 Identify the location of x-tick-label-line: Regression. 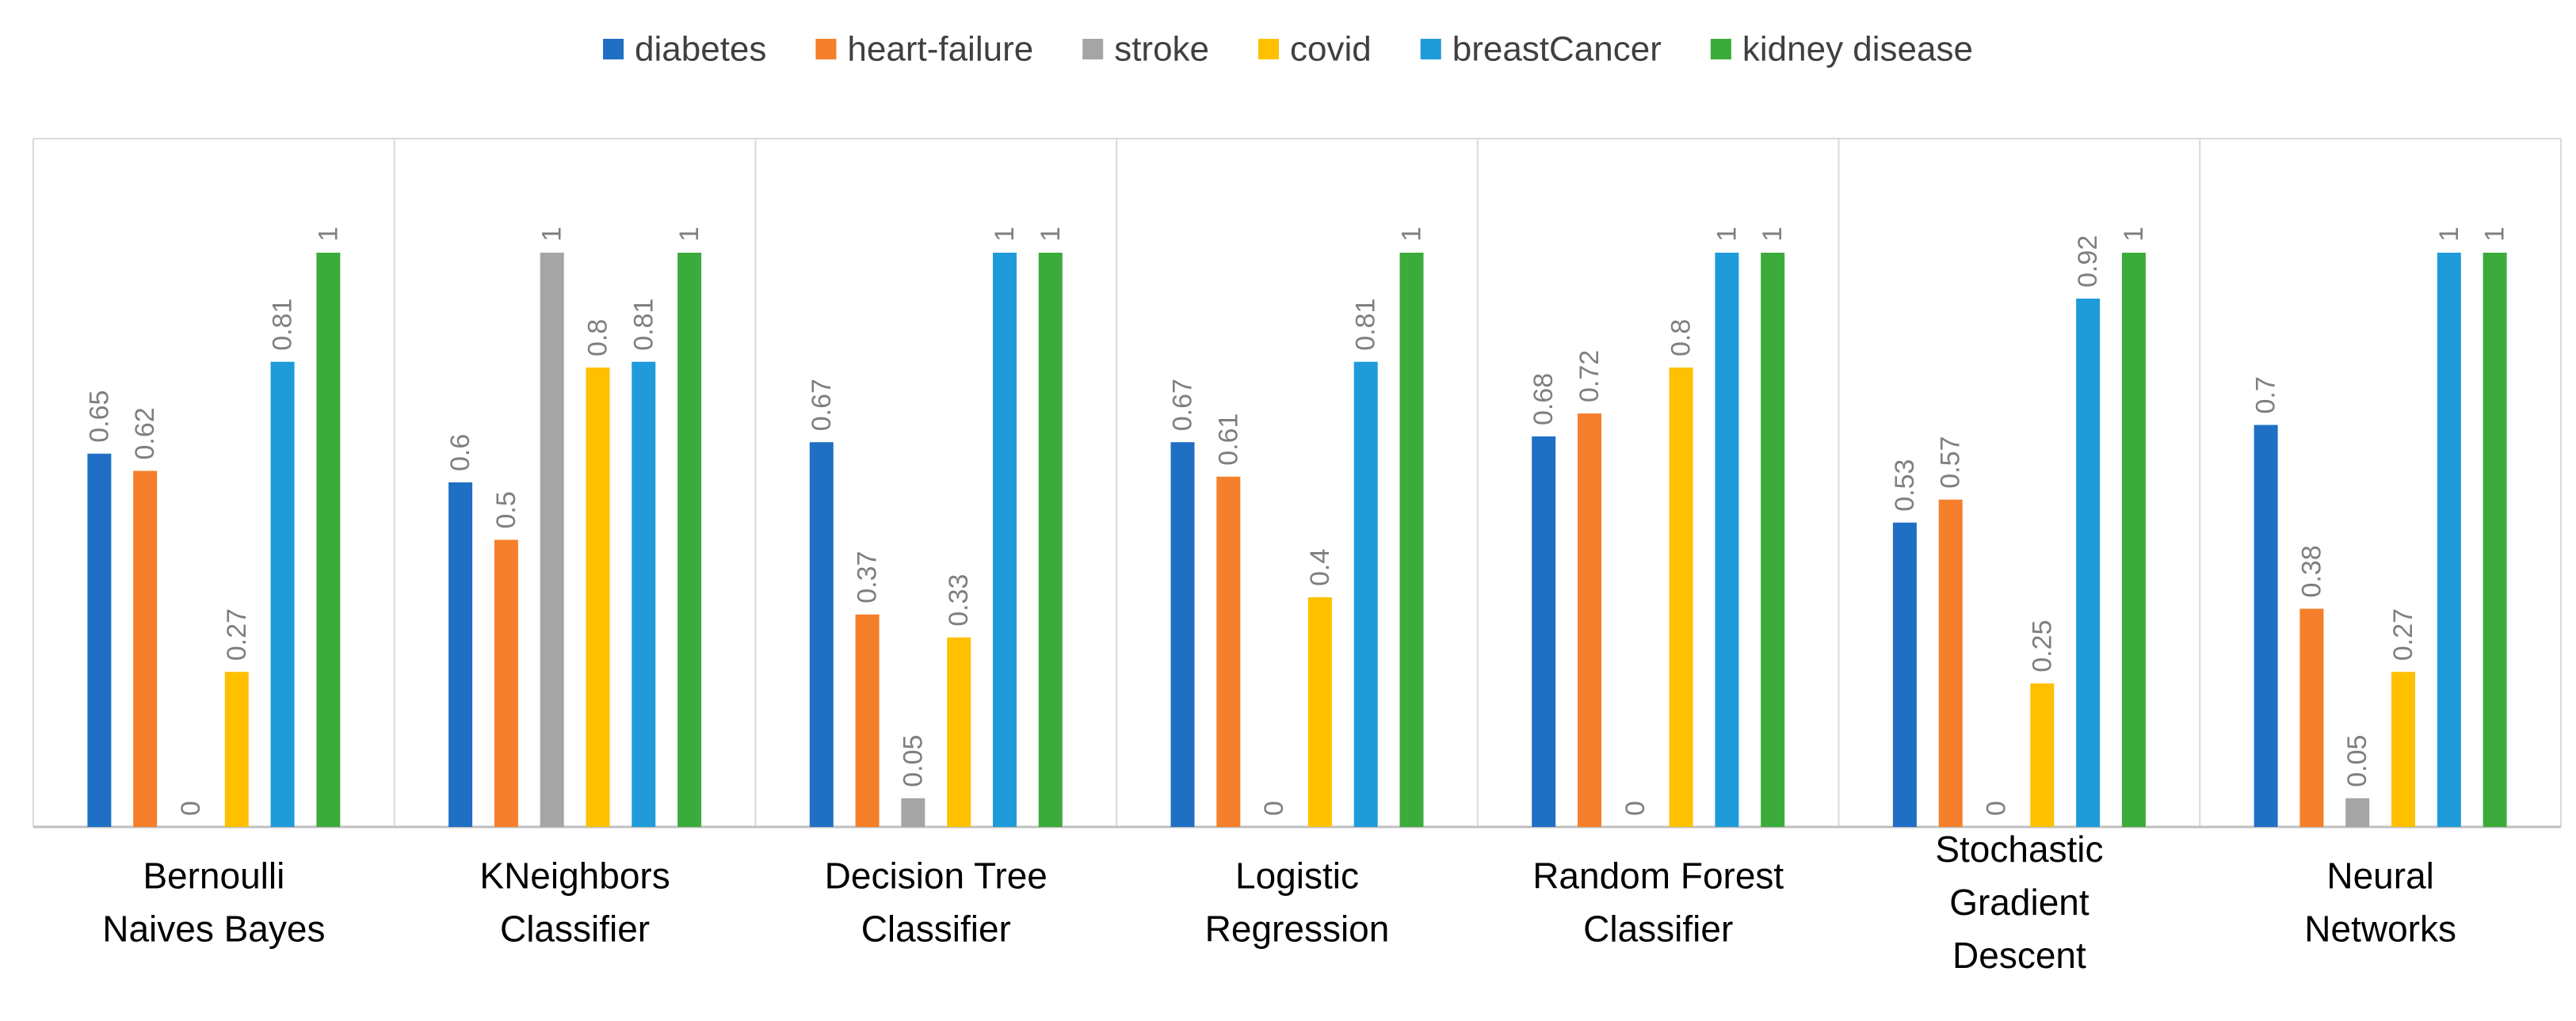
(1297, 929).